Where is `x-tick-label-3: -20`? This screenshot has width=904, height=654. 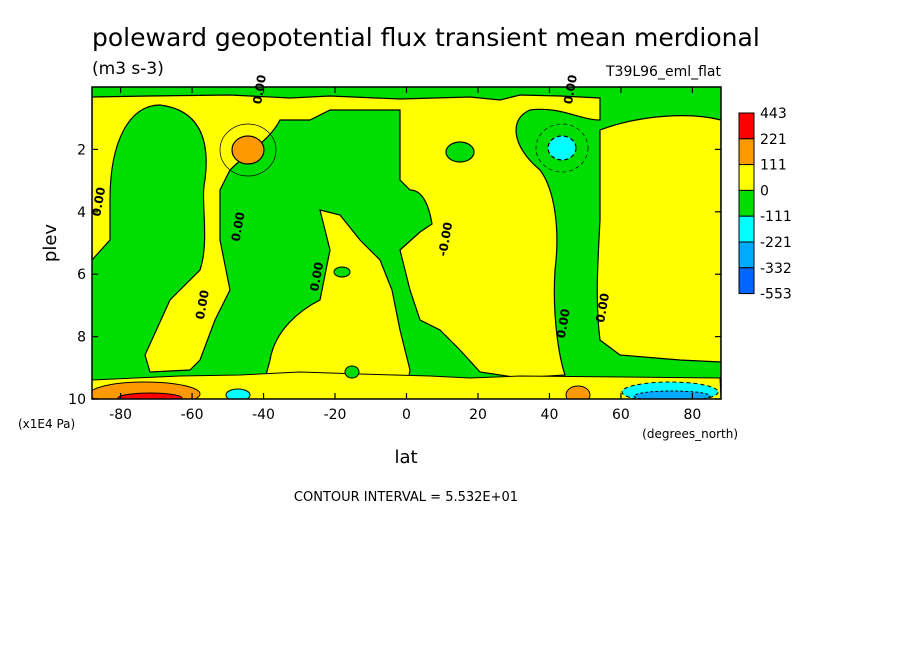
x-tick-label-3: -20 is located at coordinates (335, 415).